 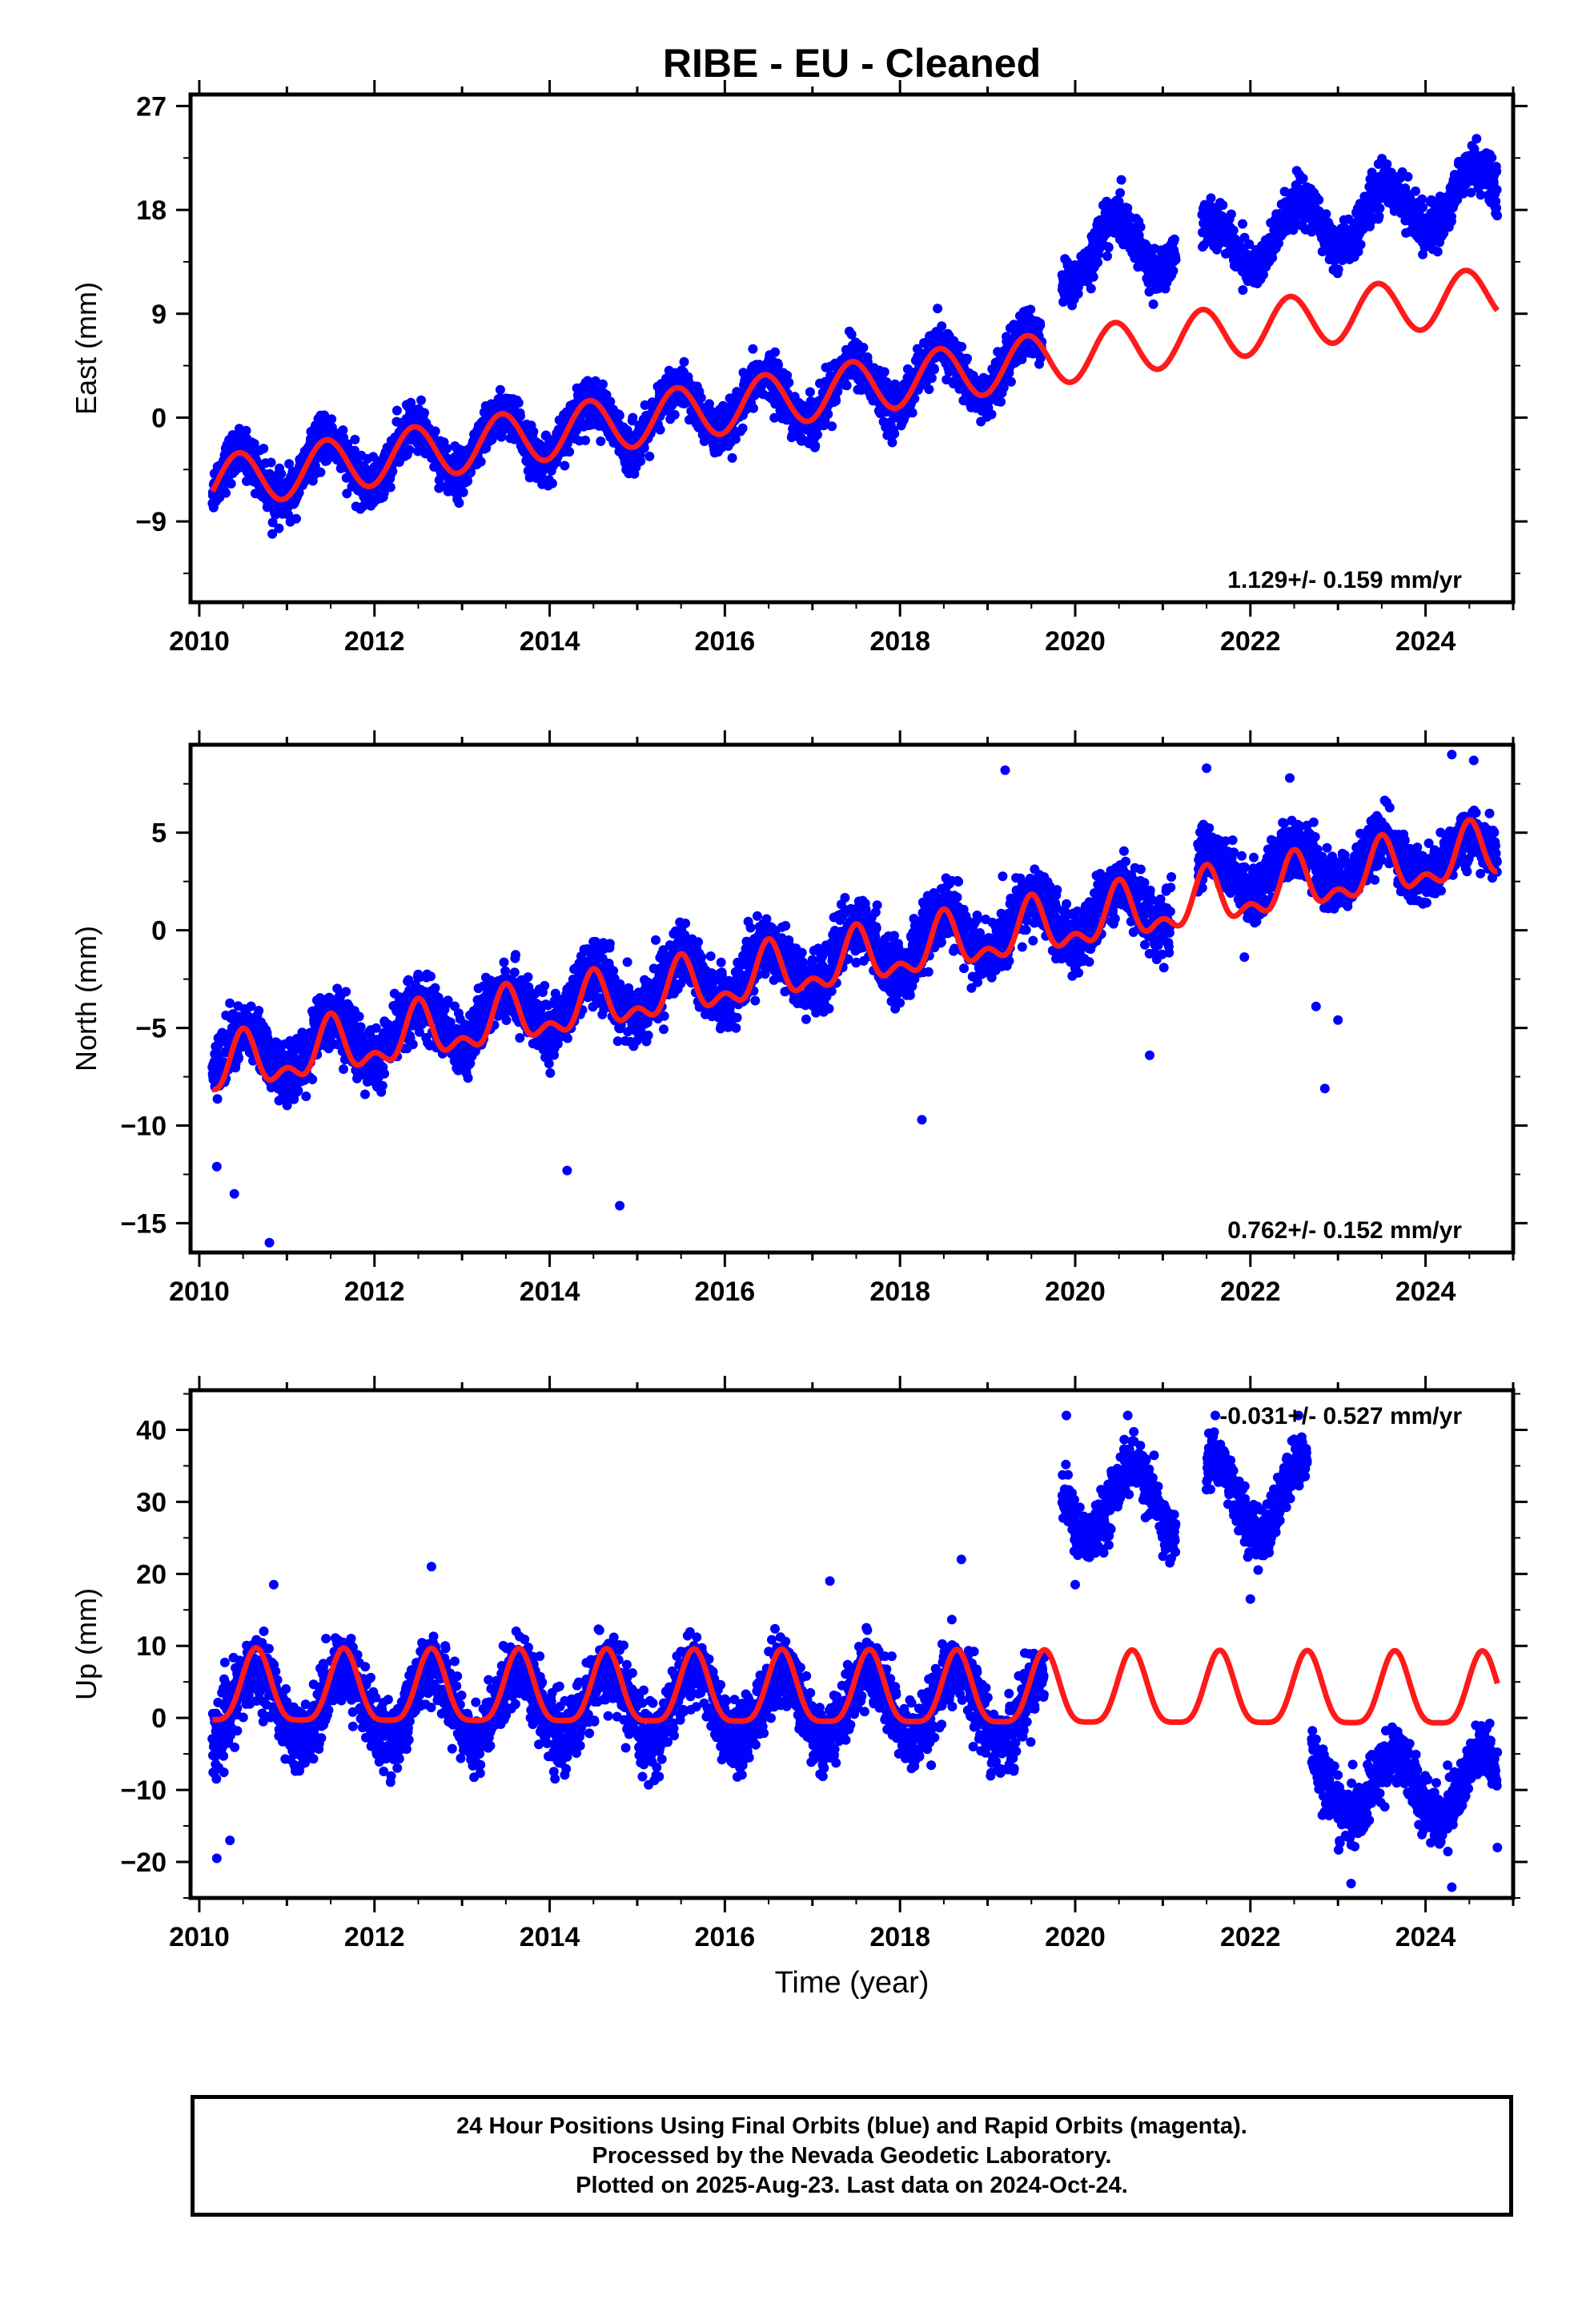 What do you see at coordinates (199, 641) in the screenshot?
I see `east-x-tick-label: 2010` at bounding box center [199, 641].